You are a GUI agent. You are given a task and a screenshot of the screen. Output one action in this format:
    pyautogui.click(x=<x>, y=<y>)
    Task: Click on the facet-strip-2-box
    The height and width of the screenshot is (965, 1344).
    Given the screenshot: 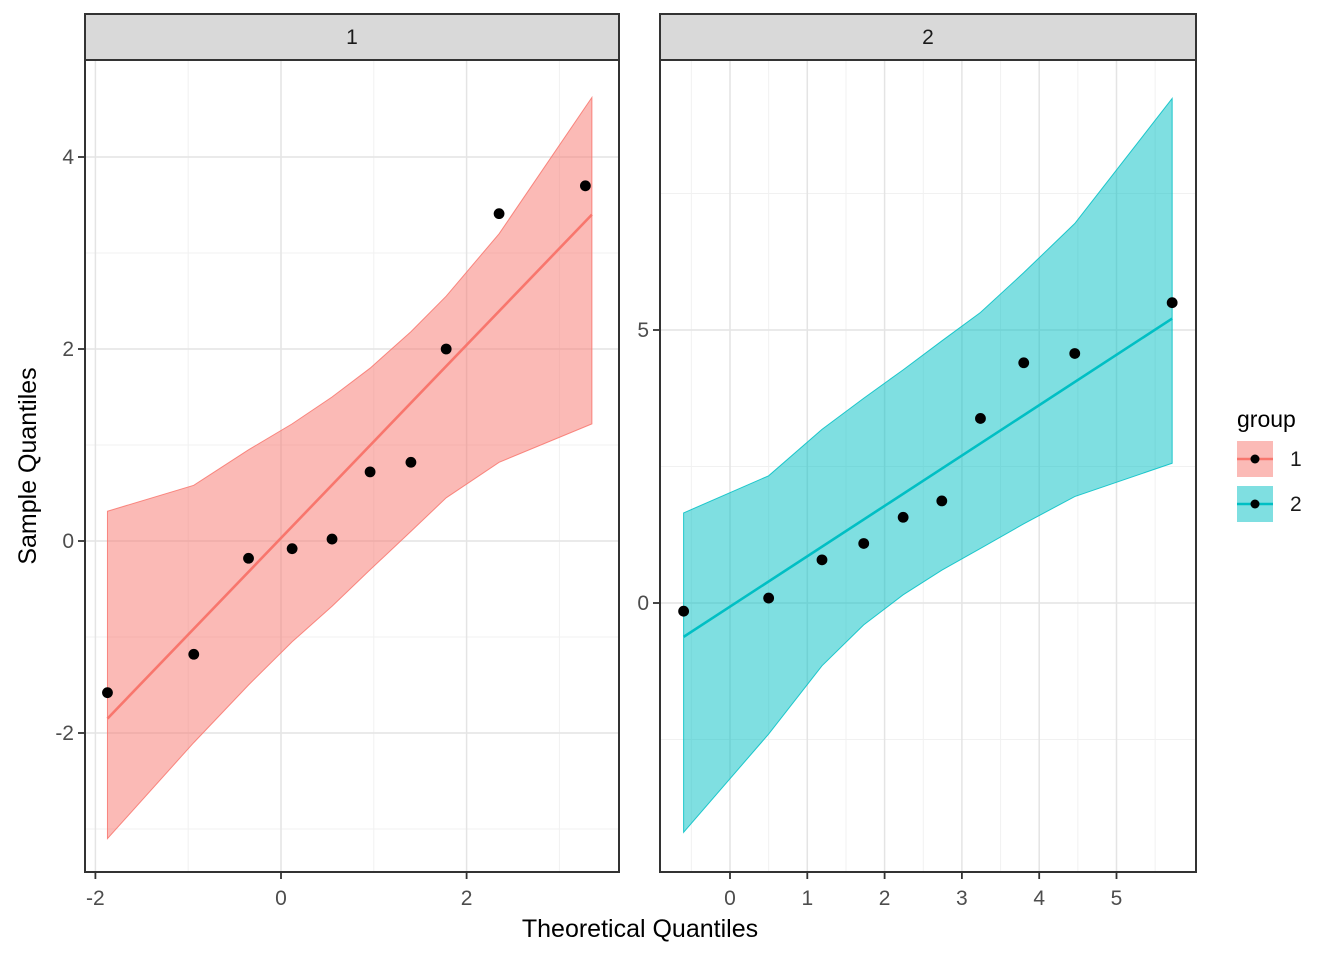 What is the action you would take?
    pyautogui.click(x=928, y=37)
    